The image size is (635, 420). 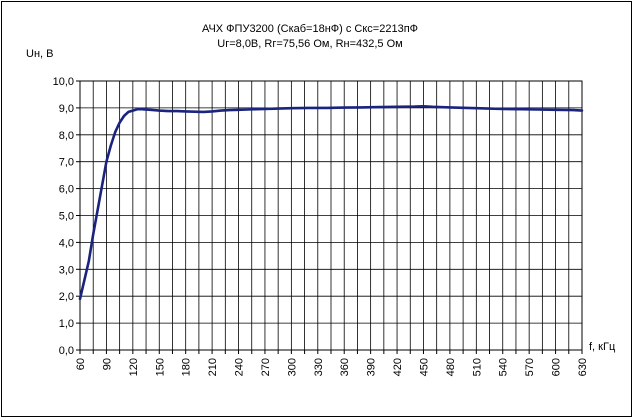 I want to click on y-tick-label: 7,0, so click(x=66, y=163).